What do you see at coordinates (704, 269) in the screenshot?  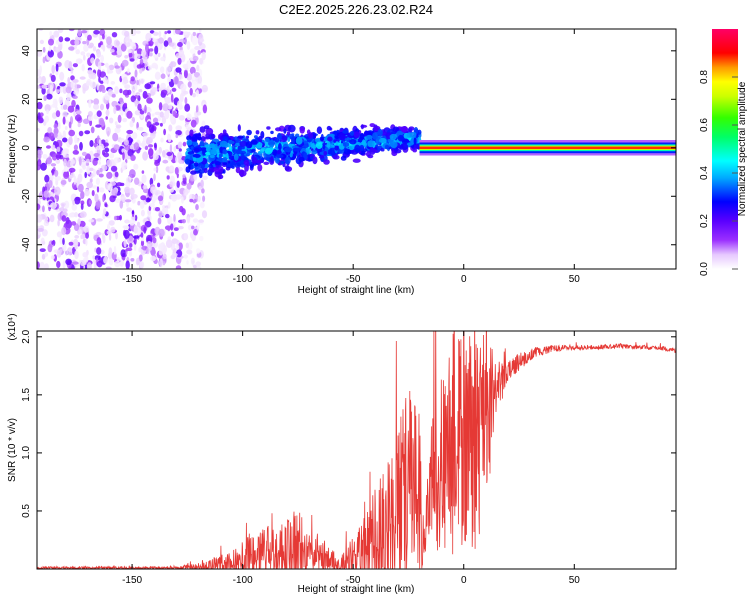 I see `colorbar-tick-label: 0.0` at bounding box center [704, 269].